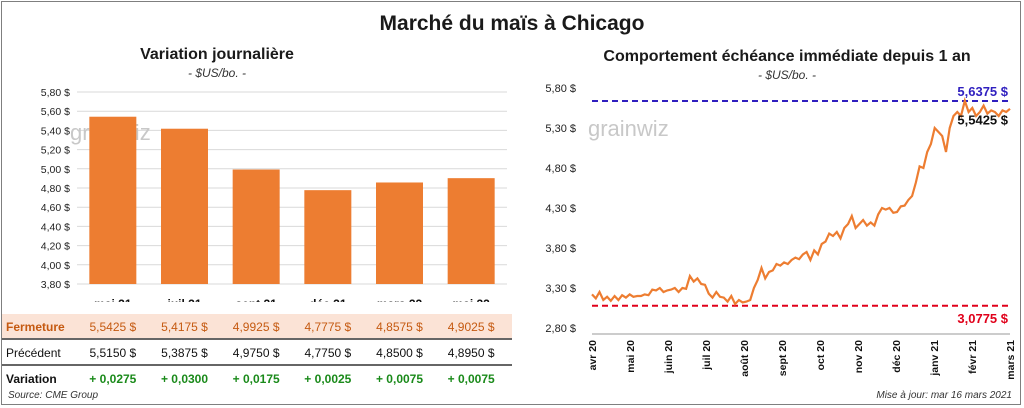  What do you see at coordinates (327, 353) in the screenshot?
I see `prev-cell: 4,7750 $` at bounding box center [327, 353].